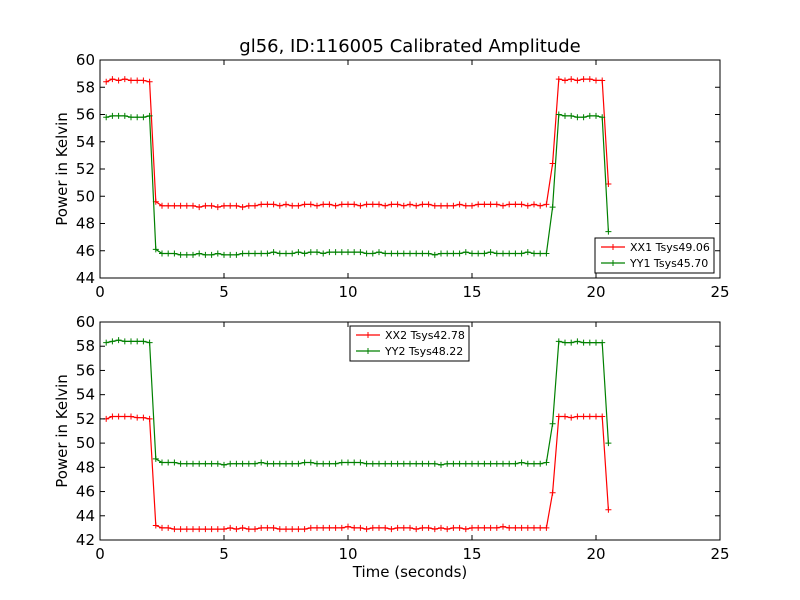 The image size is (800, 600). I want to click on chart-title: gl56, ID:116005 Calibrated Amplitude, so click(409, 46).